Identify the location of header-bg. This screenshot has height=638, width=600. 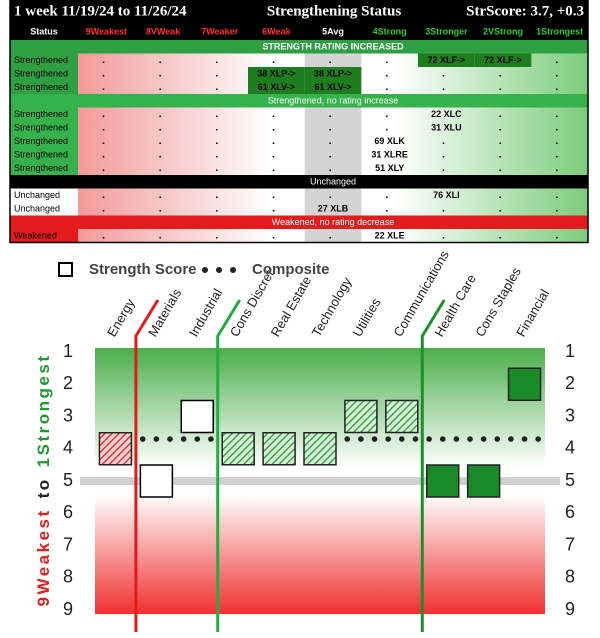
(299, 20).